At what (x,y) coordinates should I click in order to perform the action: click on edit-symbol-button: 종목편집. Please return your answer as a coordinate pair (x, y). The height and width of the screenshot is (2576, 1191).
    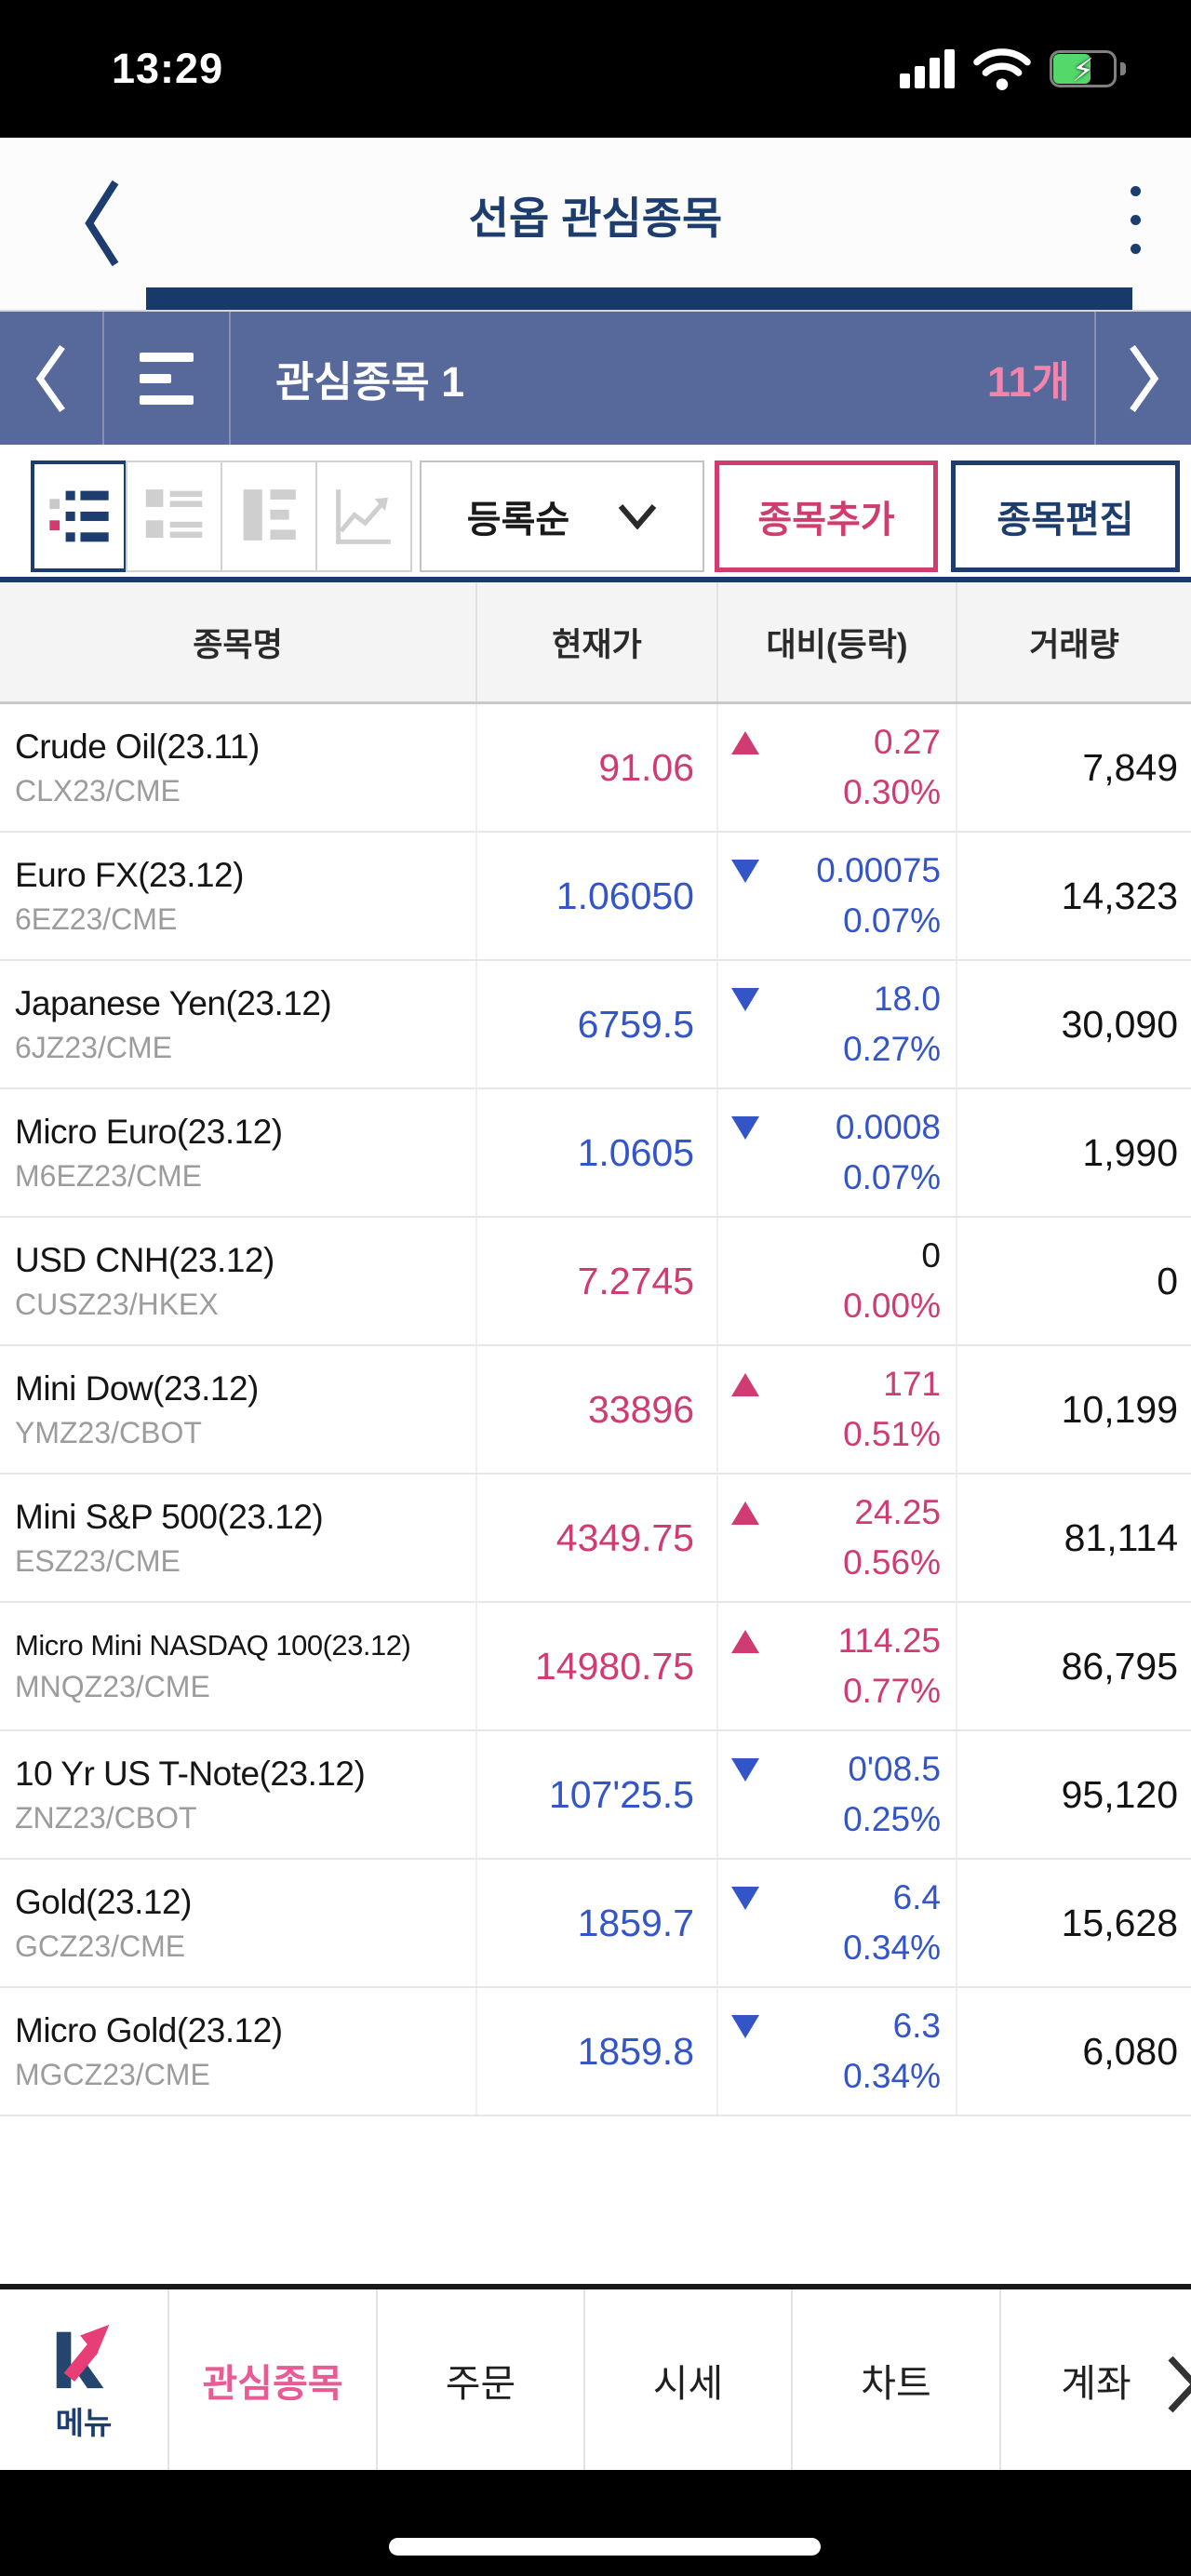
    Looking at the image, I should click on (1065, 516).